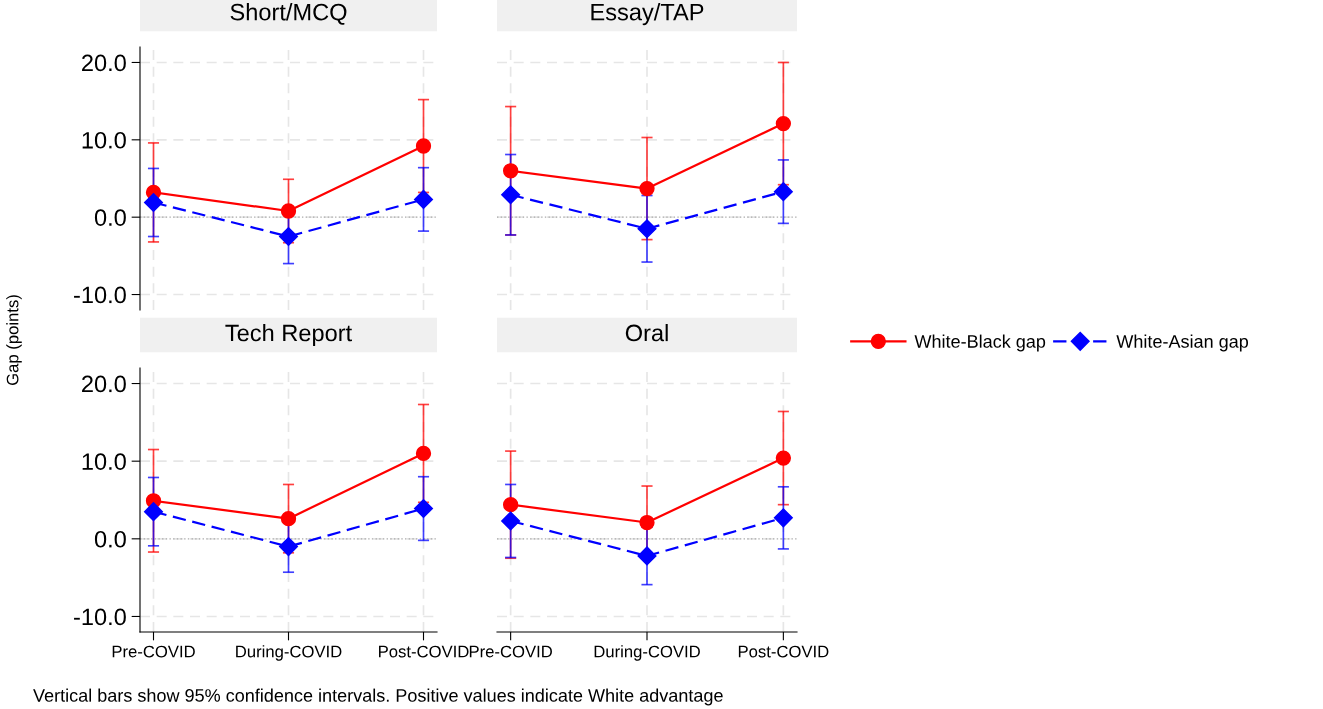 Image resolution: width=1323 pixels, height=709 pixels. Describe the element at coordinates (288, 335) in the screenshot. I see `chart-title: Tech Report` at that location.